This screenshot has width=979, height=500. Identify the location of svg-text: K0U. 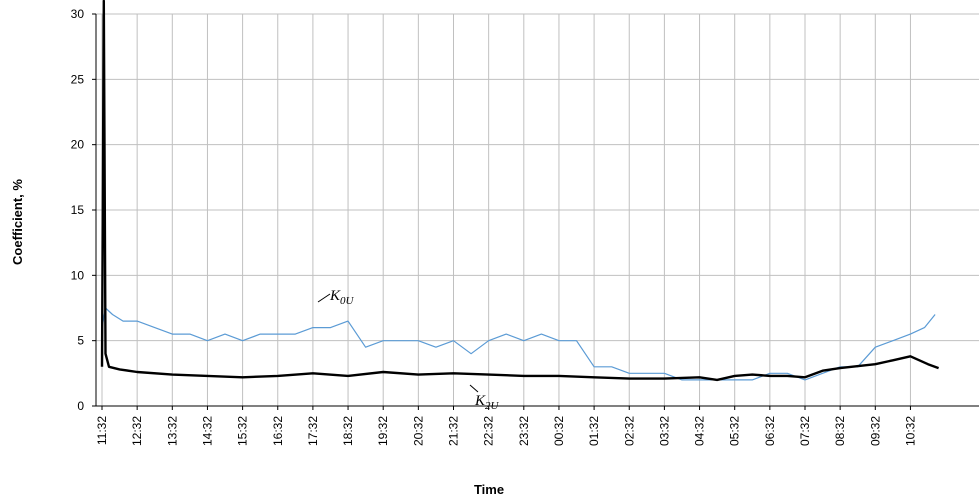
(342, 297).